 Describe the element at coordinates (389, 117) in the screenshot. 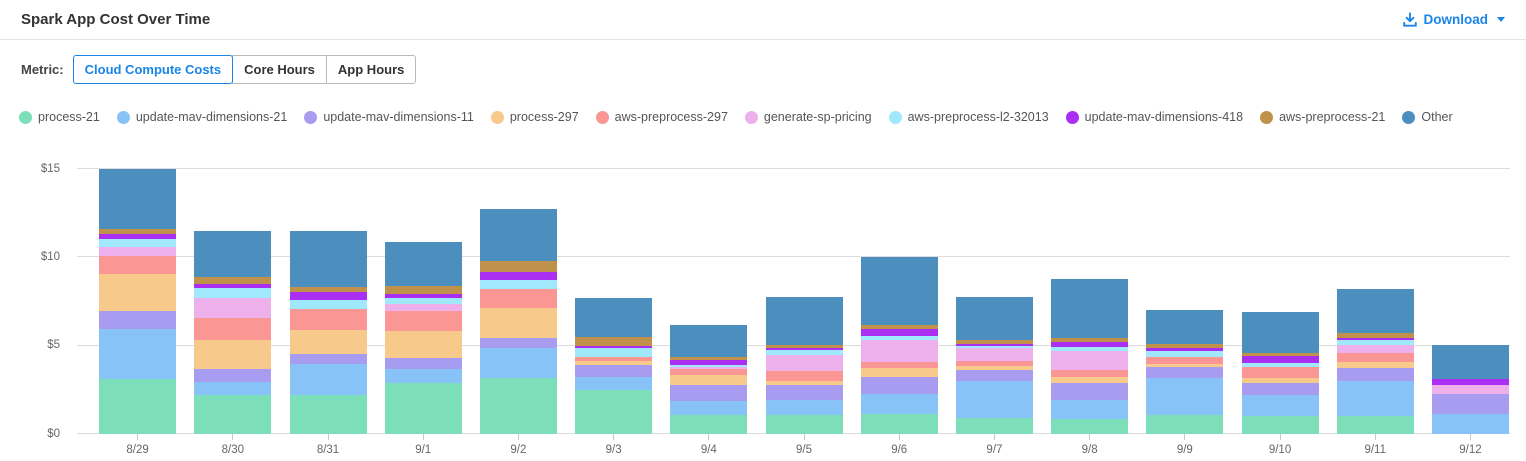

I see `legend-item: update-mav-dimensions-11` at that location.